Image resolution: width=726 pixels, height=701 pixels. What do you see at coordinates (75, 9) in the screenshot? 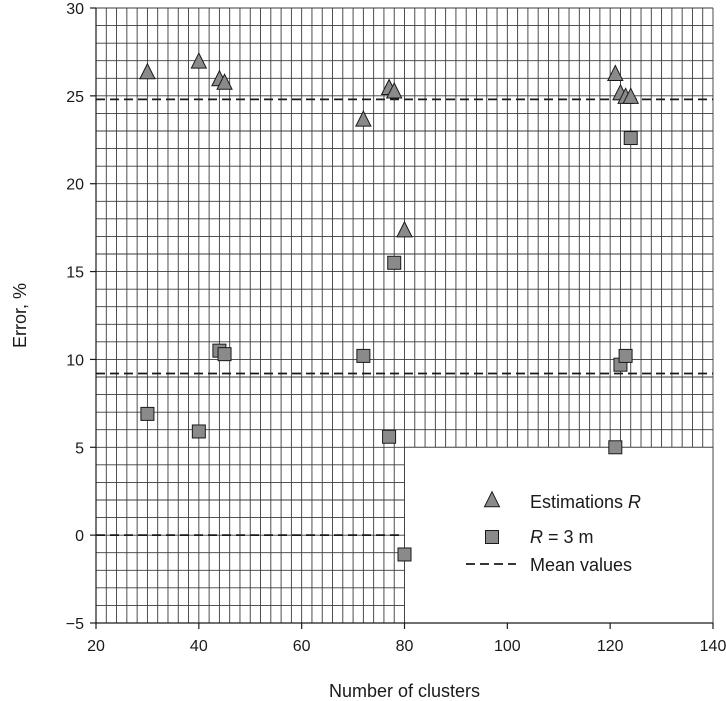
I see `y-tick-label: 30` at bounding box center [75, 9].